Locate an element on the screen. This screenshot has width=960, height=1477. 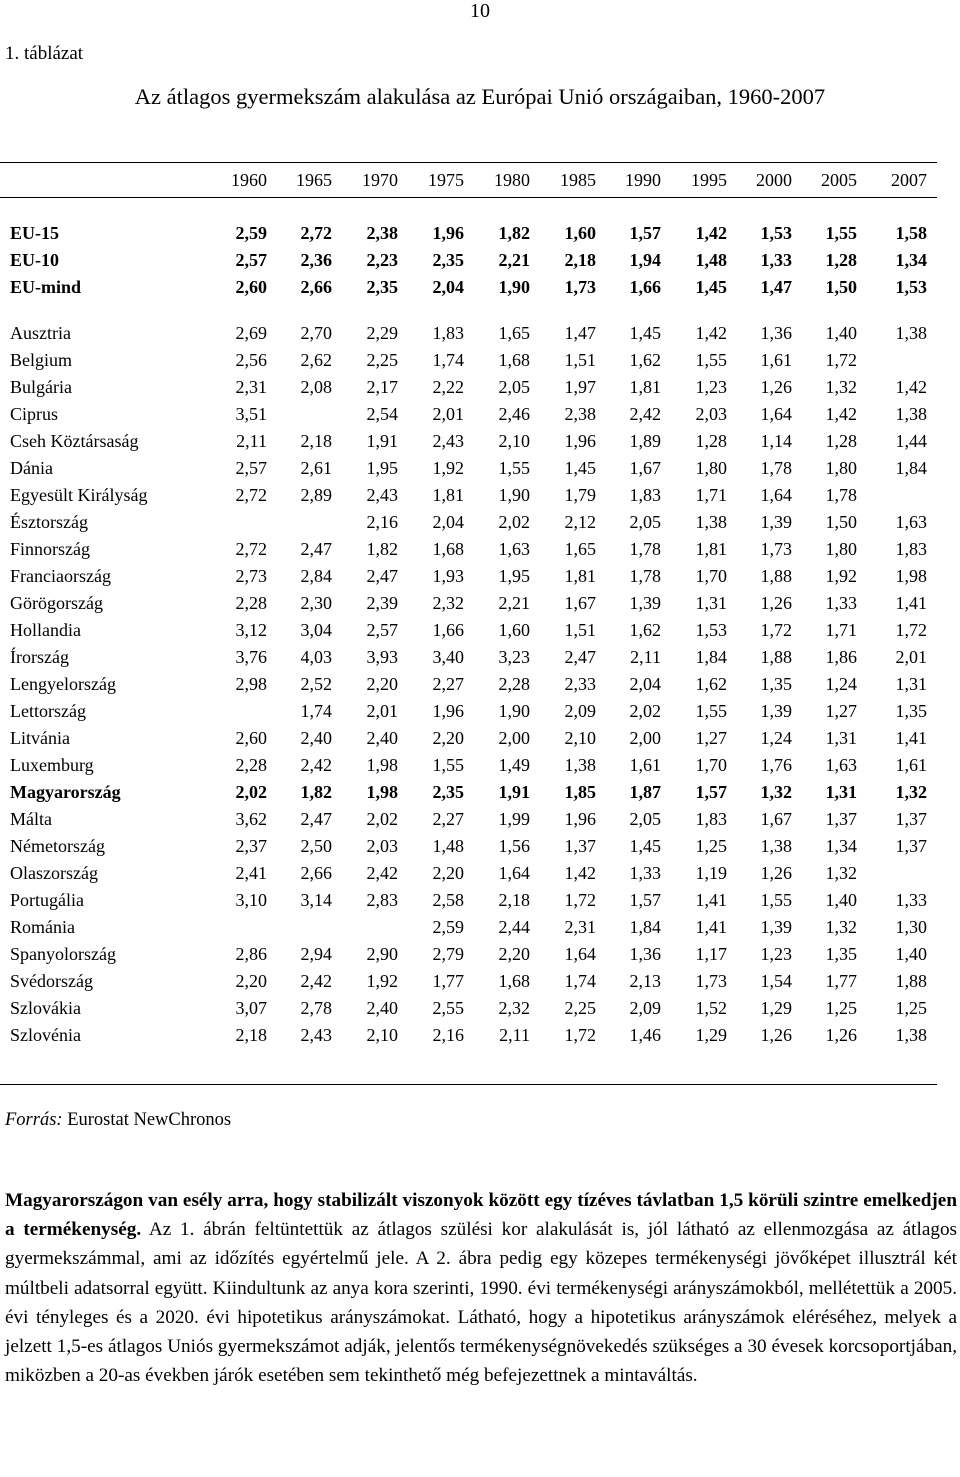
value-cell: 2,05 is located at coordinates (514, 387).